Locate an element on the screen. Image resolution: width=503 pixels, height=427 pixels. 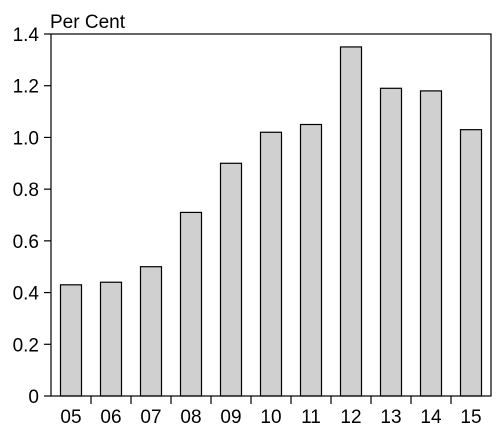
y-axis-unit-label: Per Cent is located at coordinates (88, 22).